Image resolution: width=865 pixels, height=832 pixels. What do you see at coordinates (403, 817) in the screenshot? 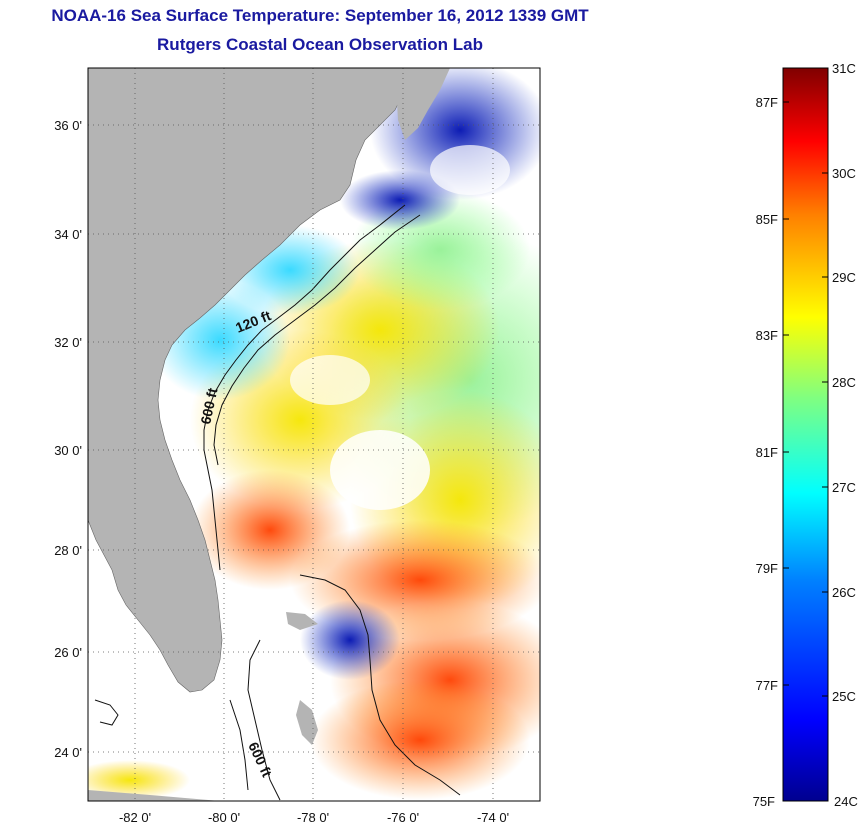
I see `lon-tick-label: -76 0'` at bounding box center [403, 817].